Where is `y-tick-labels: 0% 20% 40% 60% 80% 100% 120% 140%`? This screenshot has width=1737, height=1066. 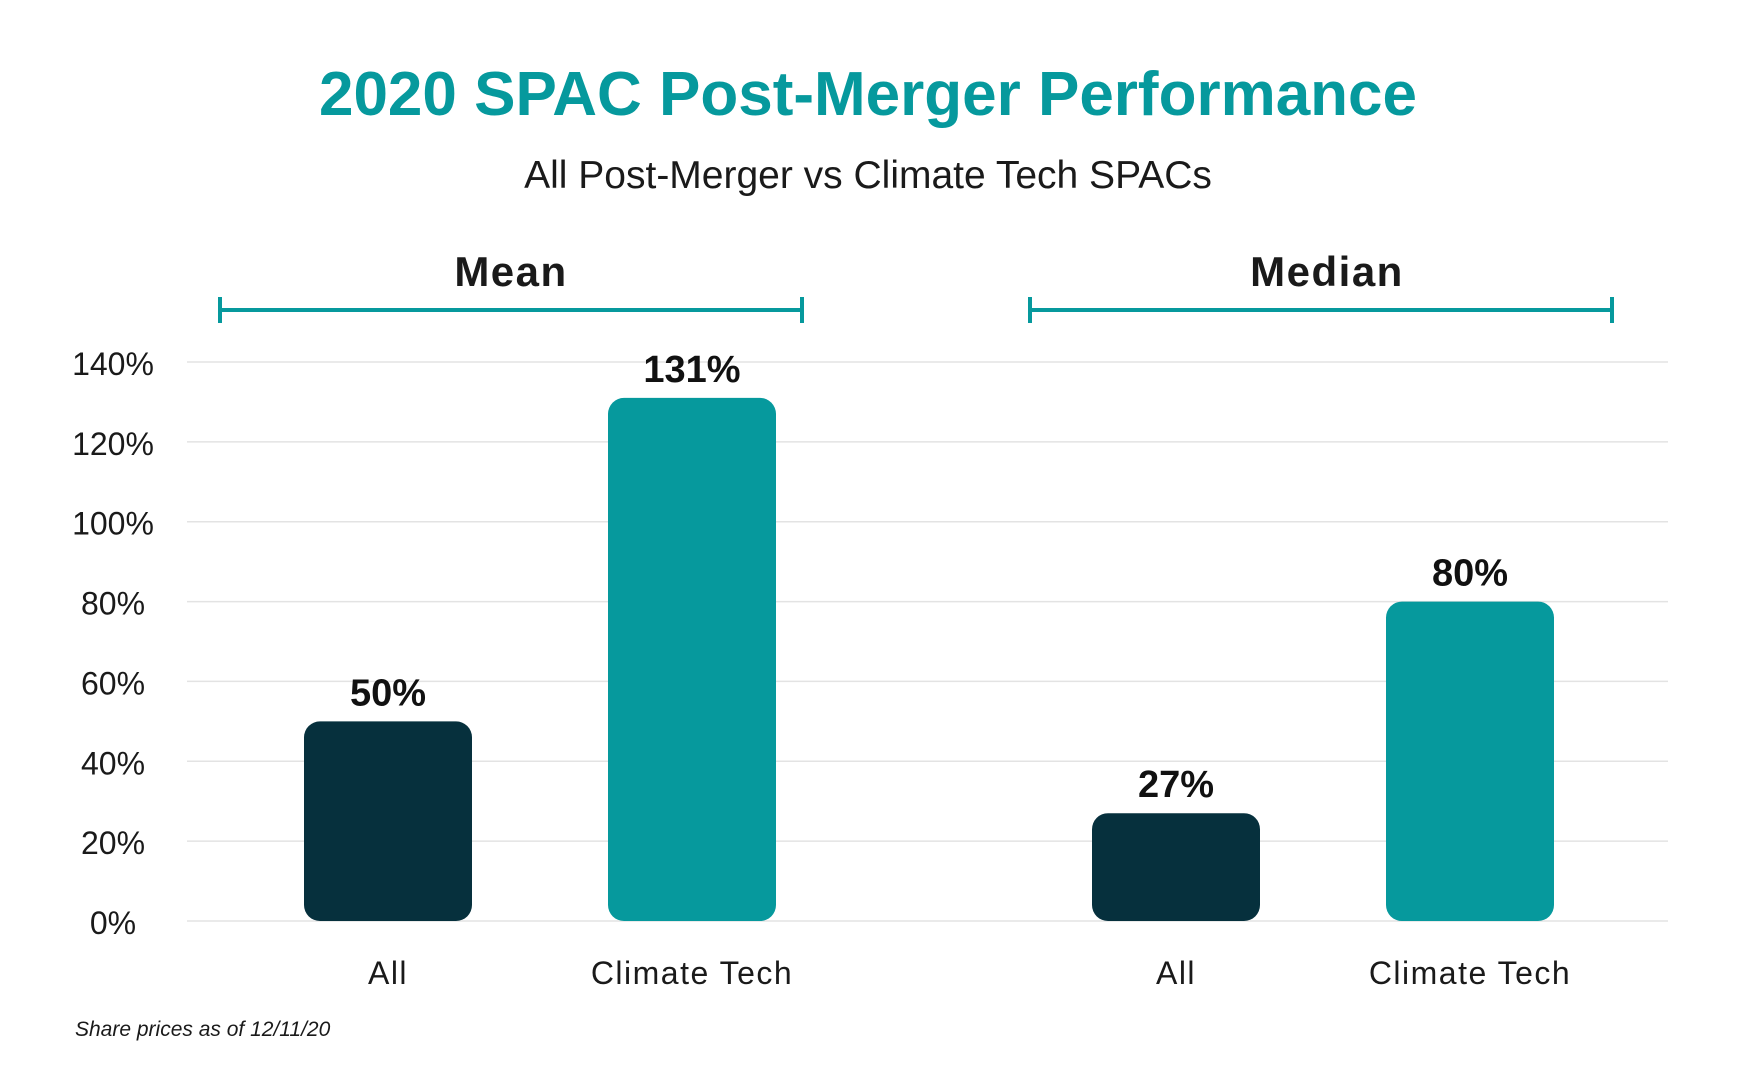 y-tick-labels: 0% 20% 40% 60% 80% 100% 120% 140% is located at coordinates (113, 643).